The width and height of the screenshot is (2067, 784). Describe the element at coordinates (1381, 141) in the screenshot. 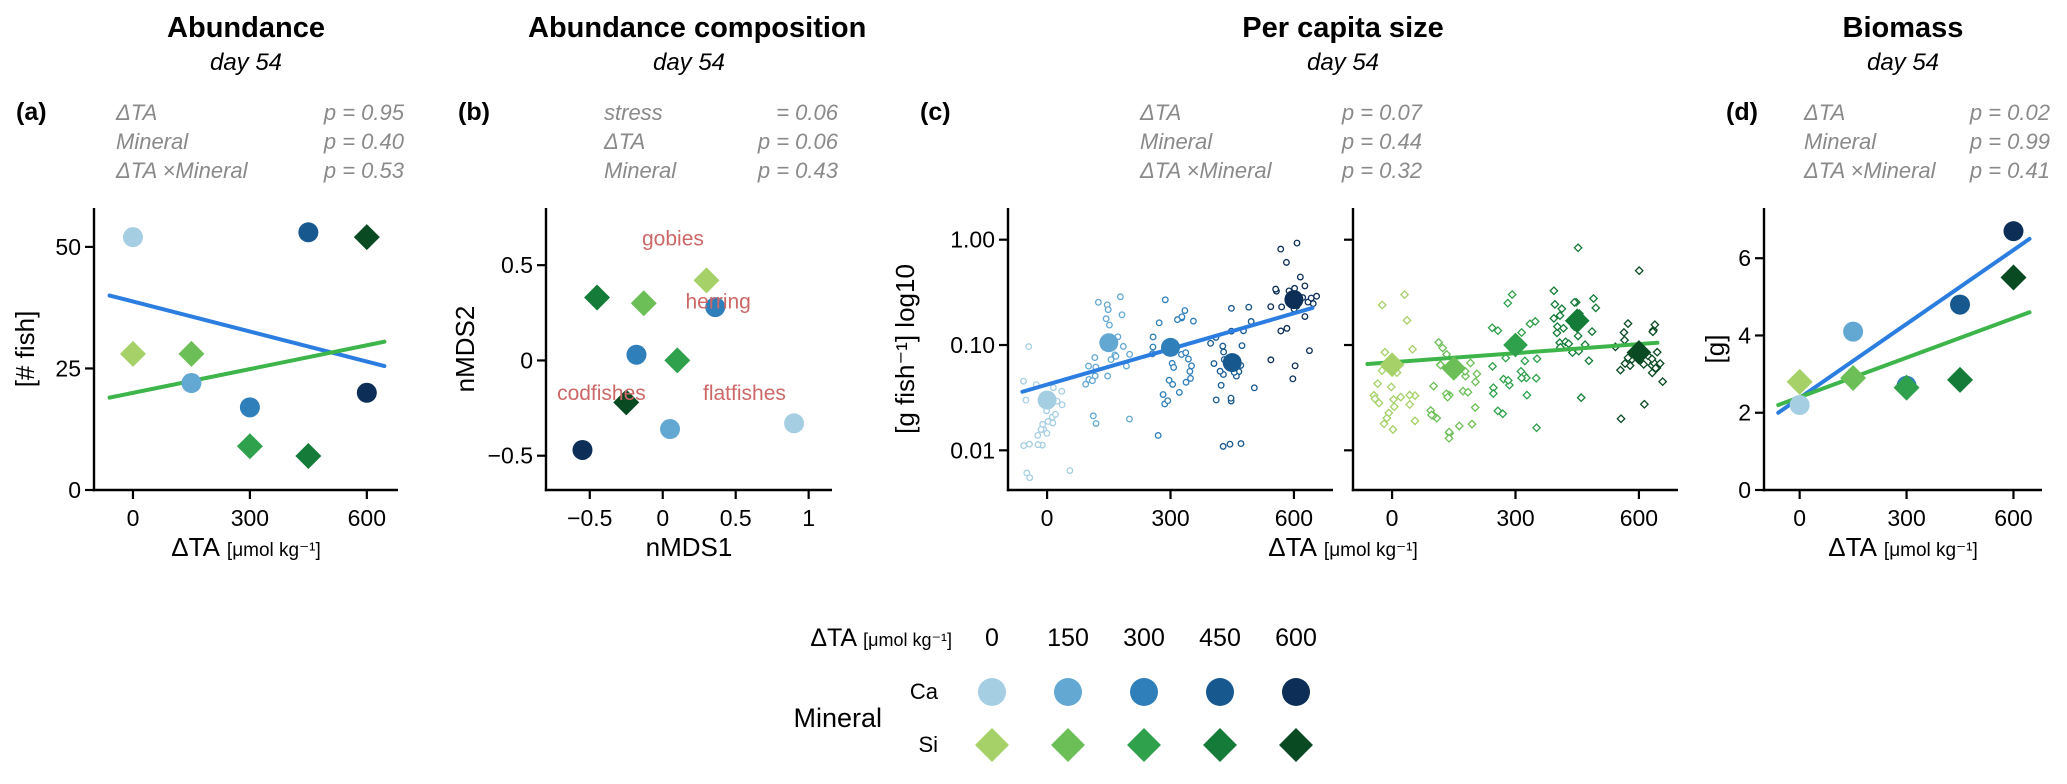

I see `stat-value: p = 0.44` at that location.